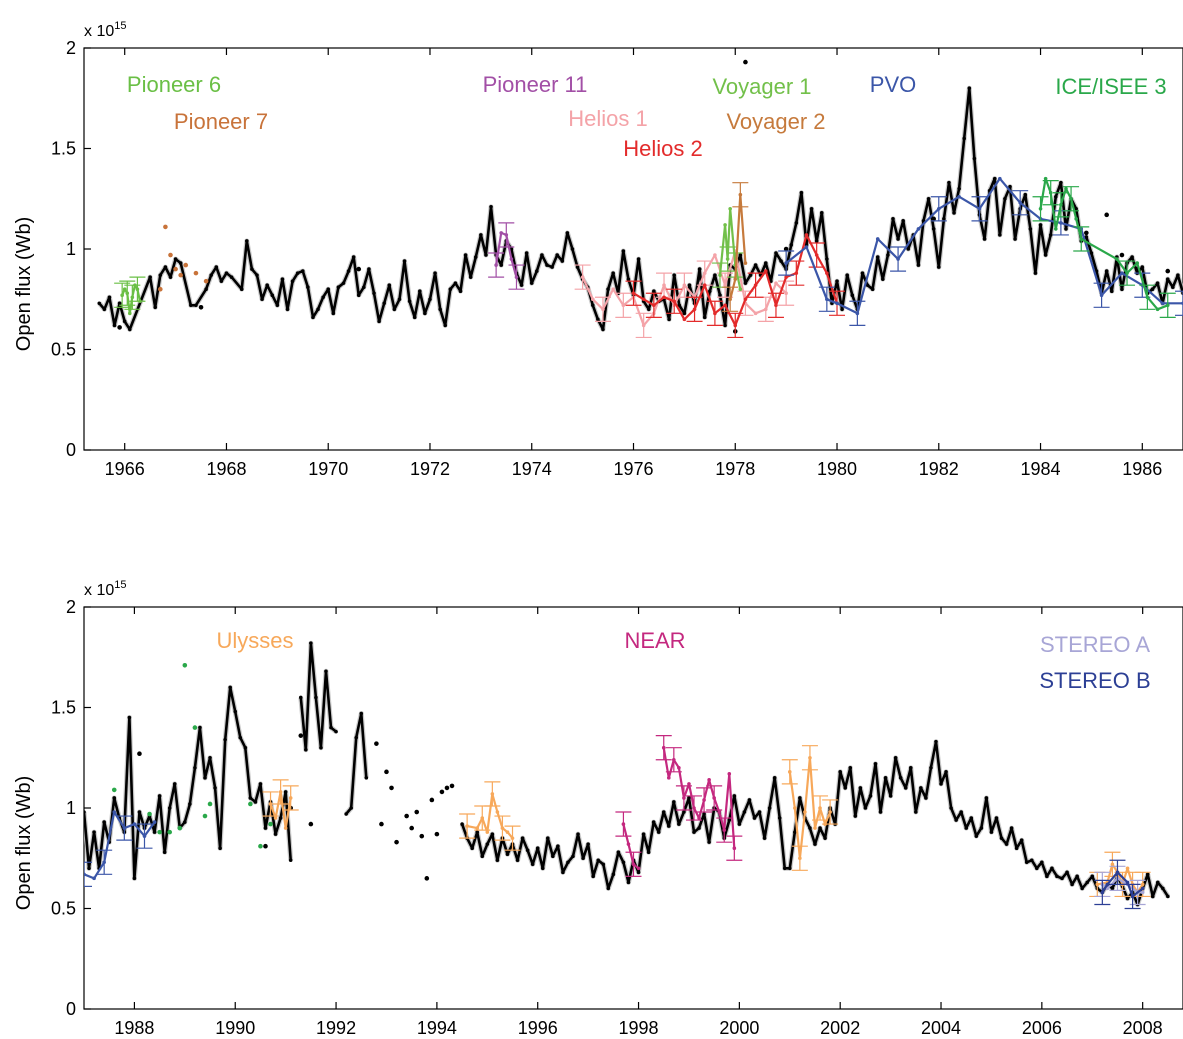 The width and height of the screenshot is (1183, 1039). Describe the element at coordinates (775, 121) in the screenshot. I see `mission-label-voyager2: Voyager 2` at that location.